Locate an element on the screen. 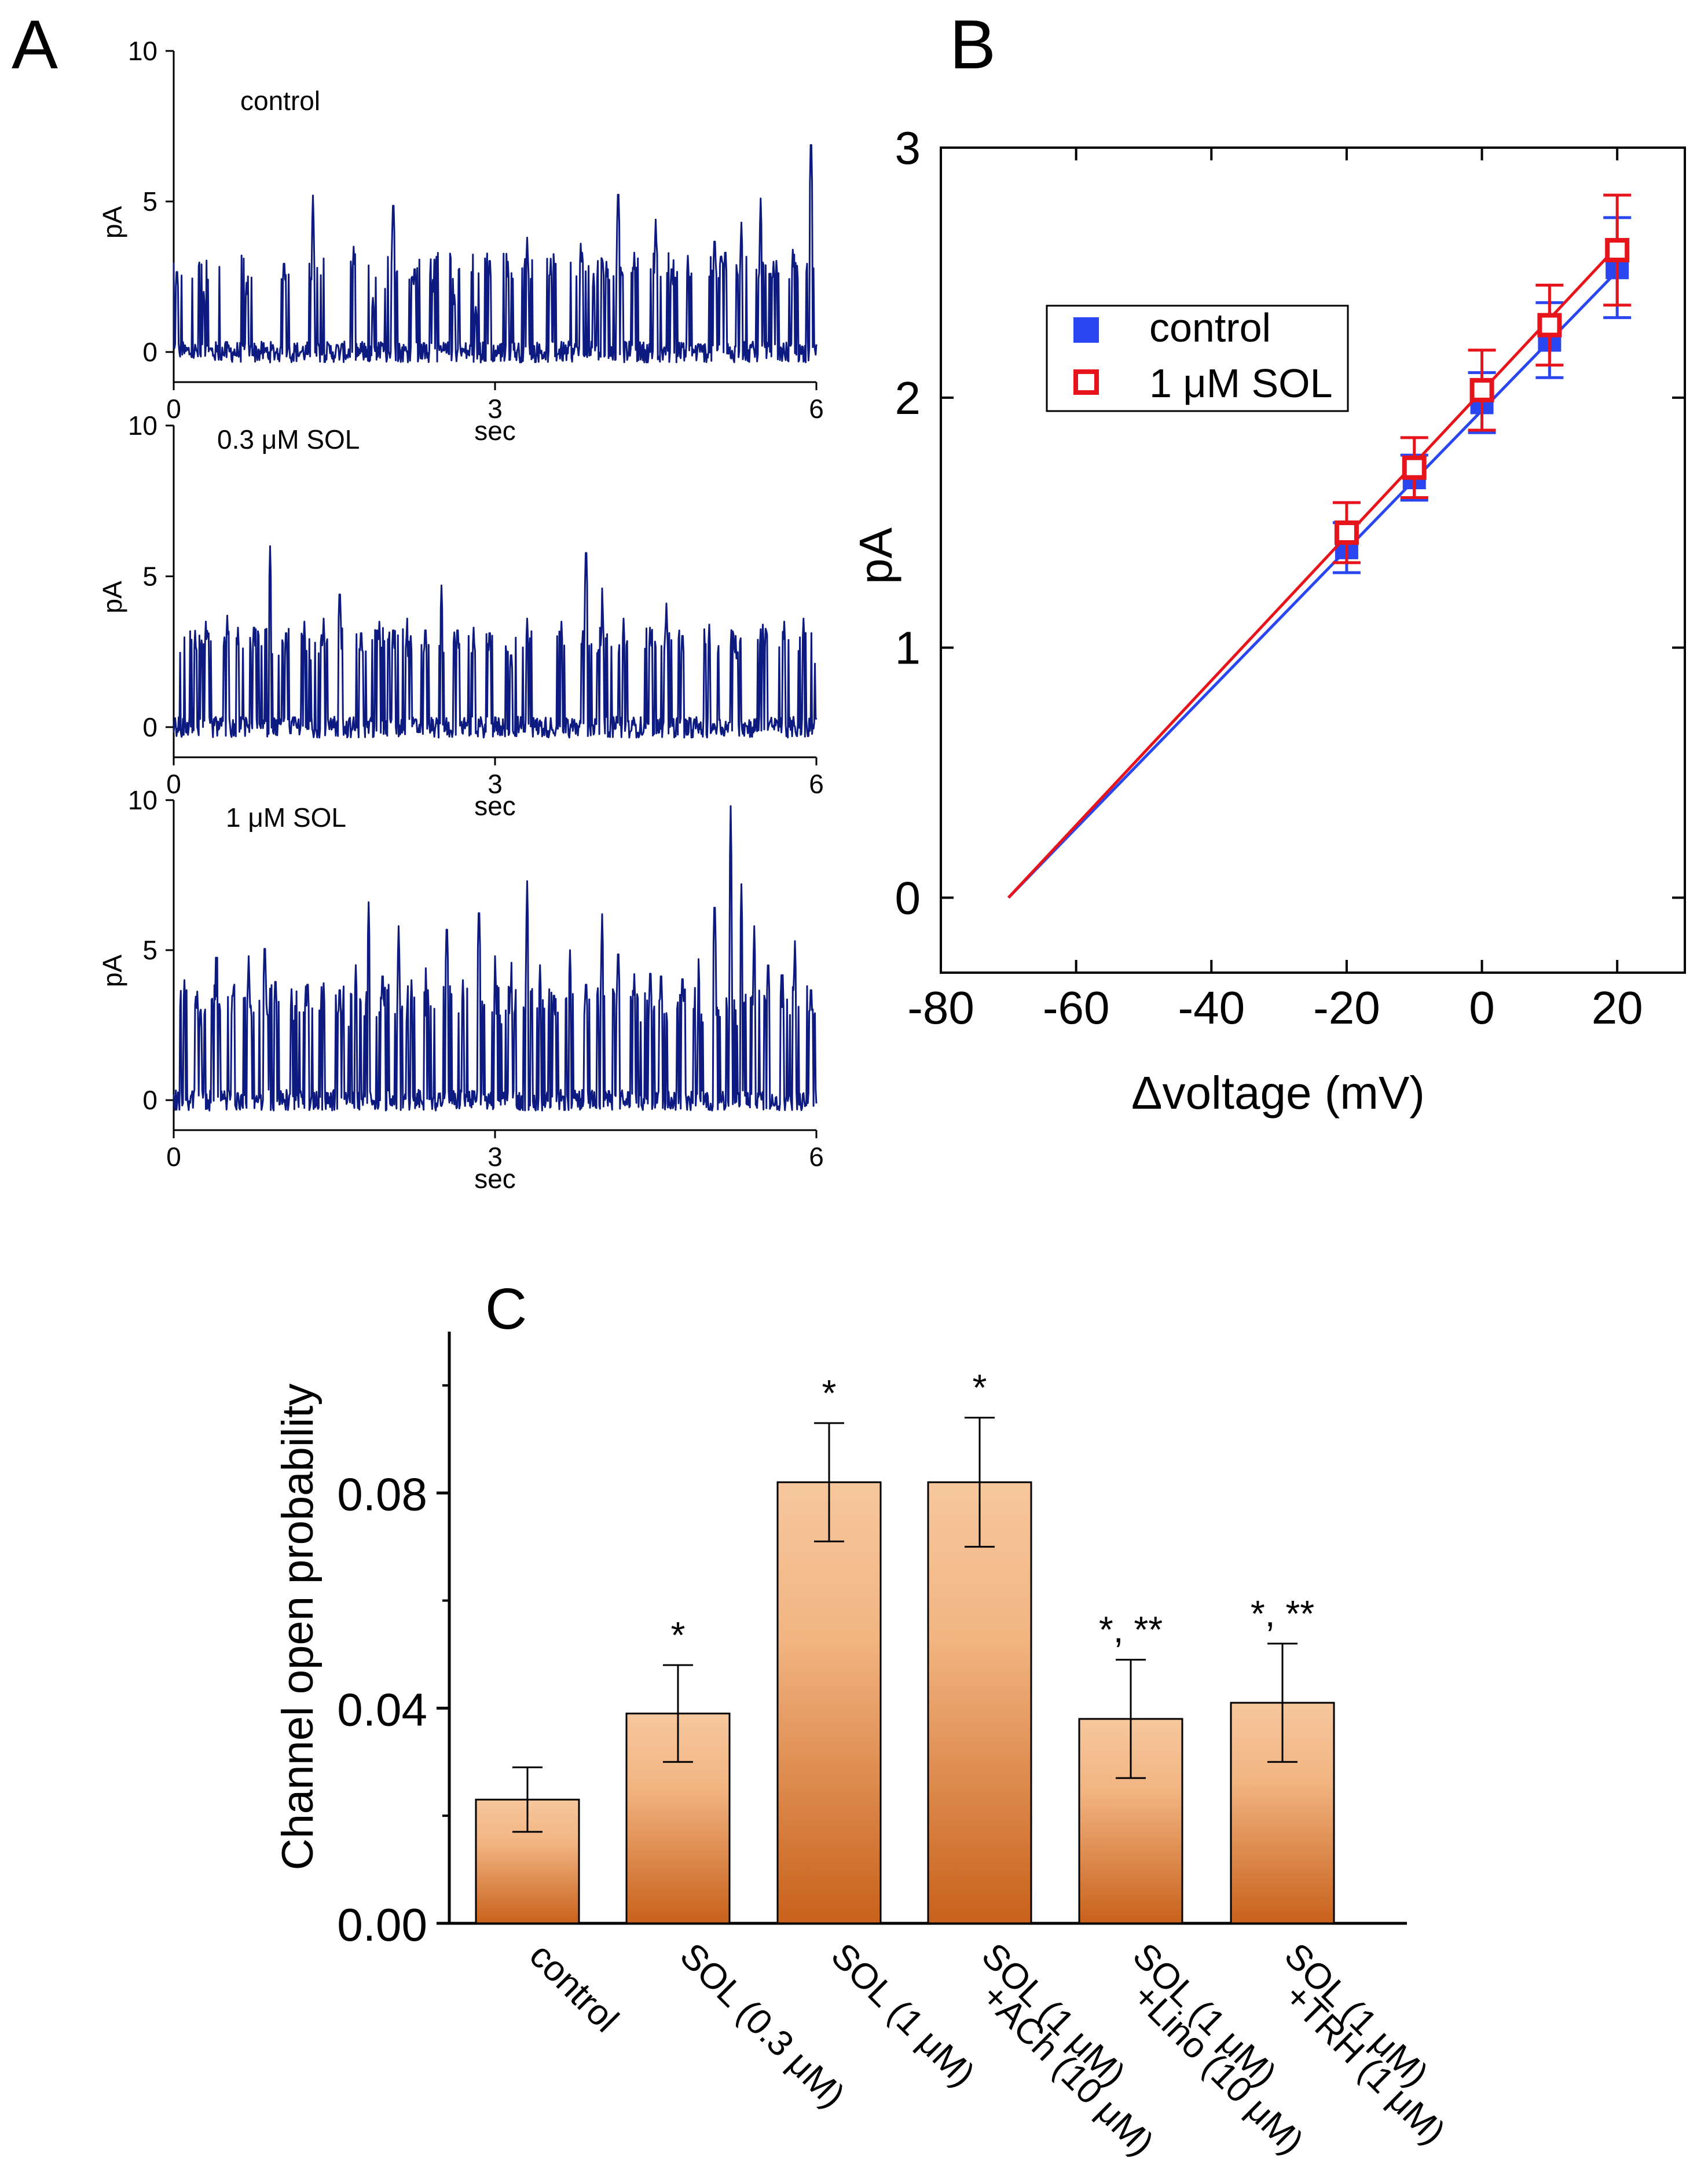 The height and width of the screenshot is (2163, 1708). x-tick-label: 20 is located at coordinates (1617, 1007).